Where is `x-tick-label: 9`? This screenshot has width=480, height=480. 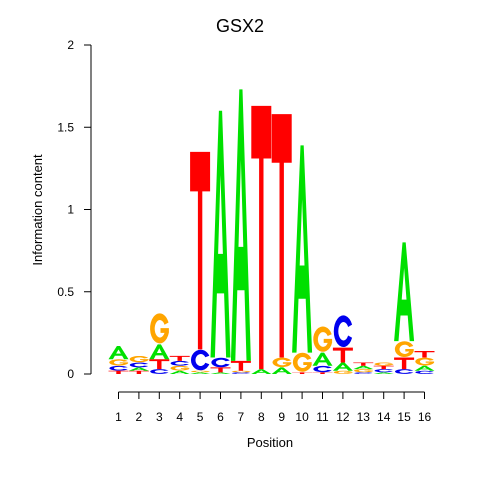
x-tick-label: 9 is located at coordinates (281, 417).